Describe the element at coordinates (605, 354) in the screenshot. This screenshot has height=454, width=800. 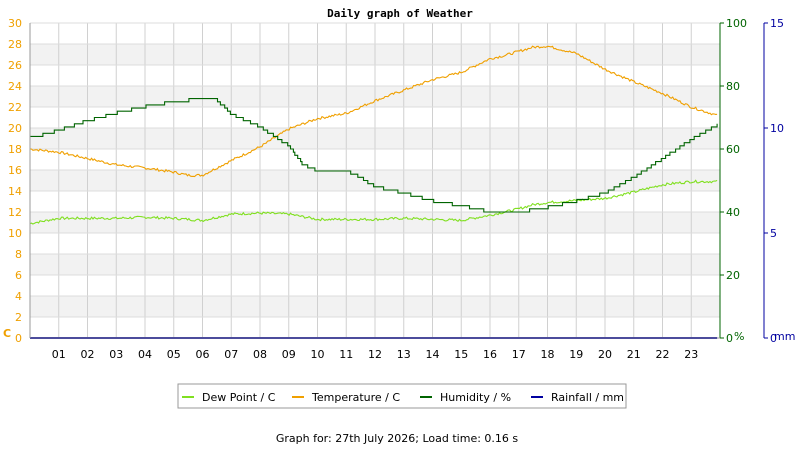
I see `x-tick-label: 20` at that location.